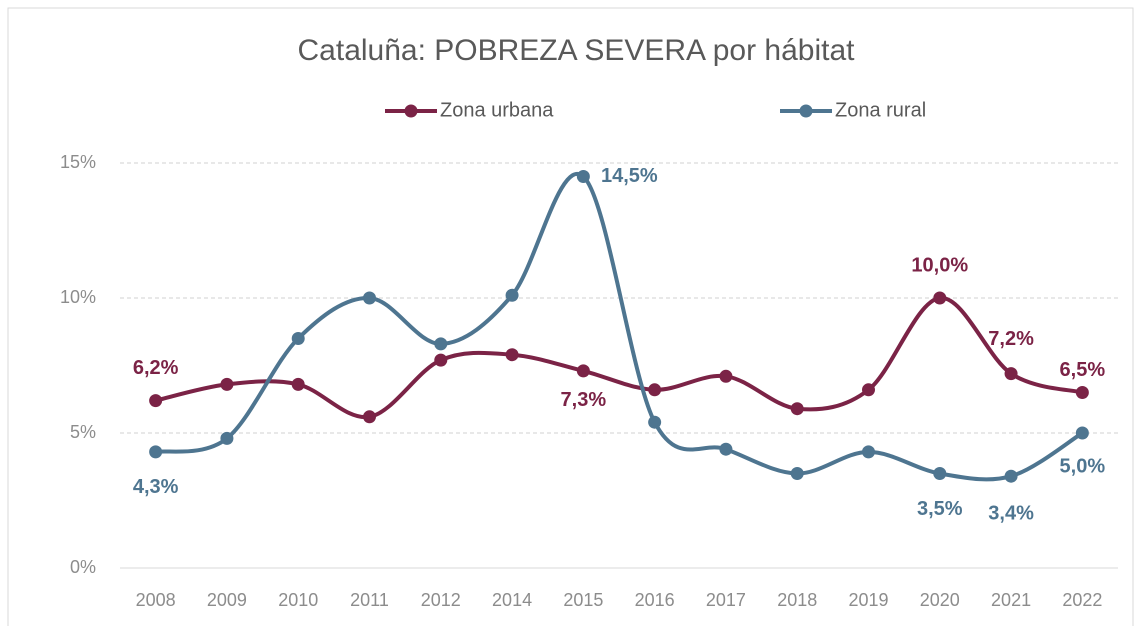 This screenshot has width=1141, height=626. Describe the element at coordinates (83, 432) in the screenshot. I see `y-tick-label: 5%` at that location.